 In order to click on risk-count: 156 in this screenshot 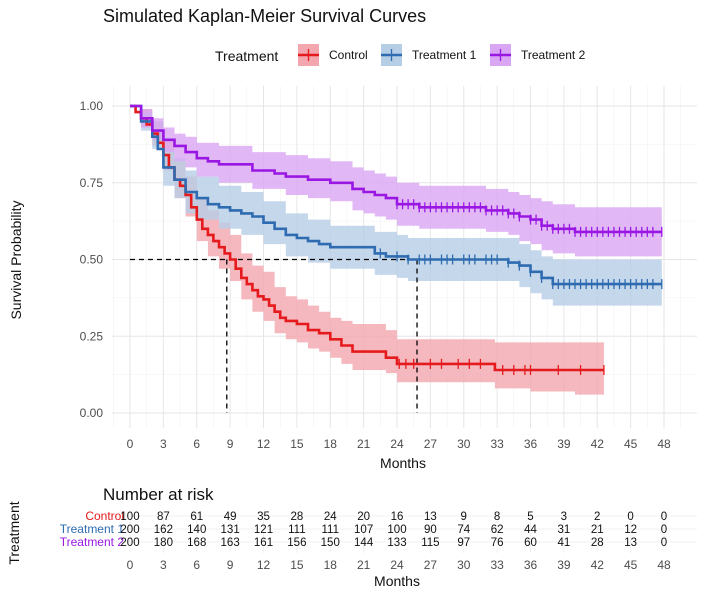, I will do `click(296, 543)`.